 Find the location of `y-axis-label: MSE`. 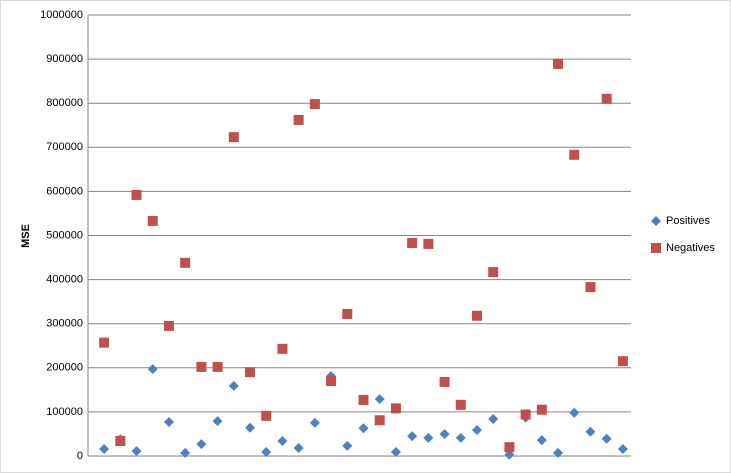

y-axis-label: MSE is located at coordinates (26, 236).